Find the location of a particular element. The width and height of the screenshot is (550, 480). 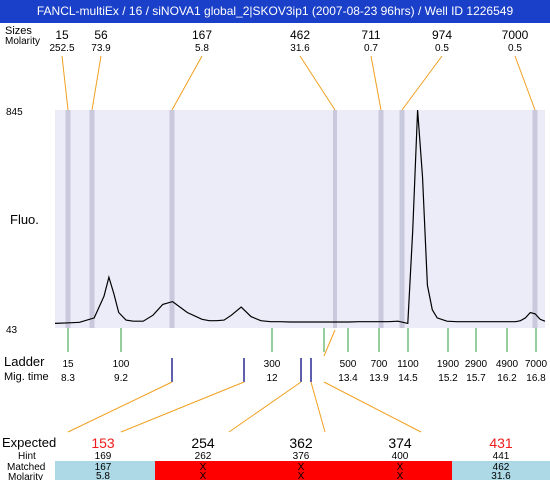

hint-value: 169 is located at coordinates (103, 456).